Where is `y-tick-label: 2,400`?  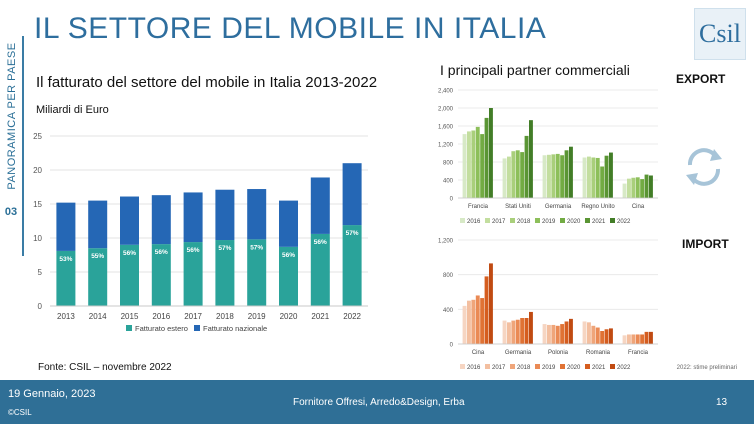 y-tick-label: 2,400 is located at coordinates (446, 92).